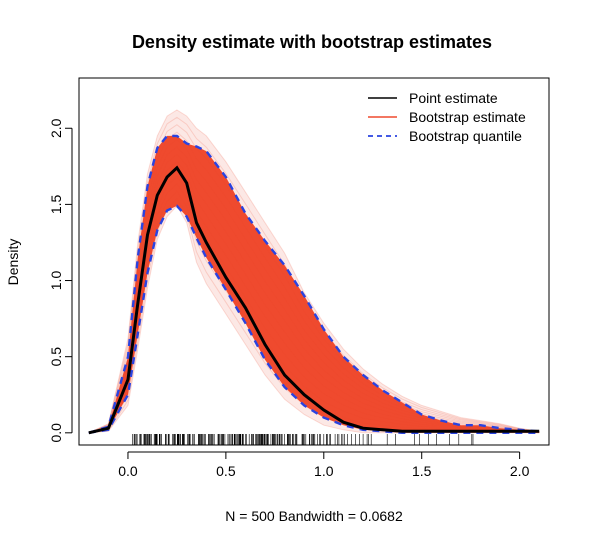 The height and width of the screenshot is (544, 590). What do you see at coordinates (303, 439) in the screenshot?
I see `rug-layer` at bounding box center [303, 439].